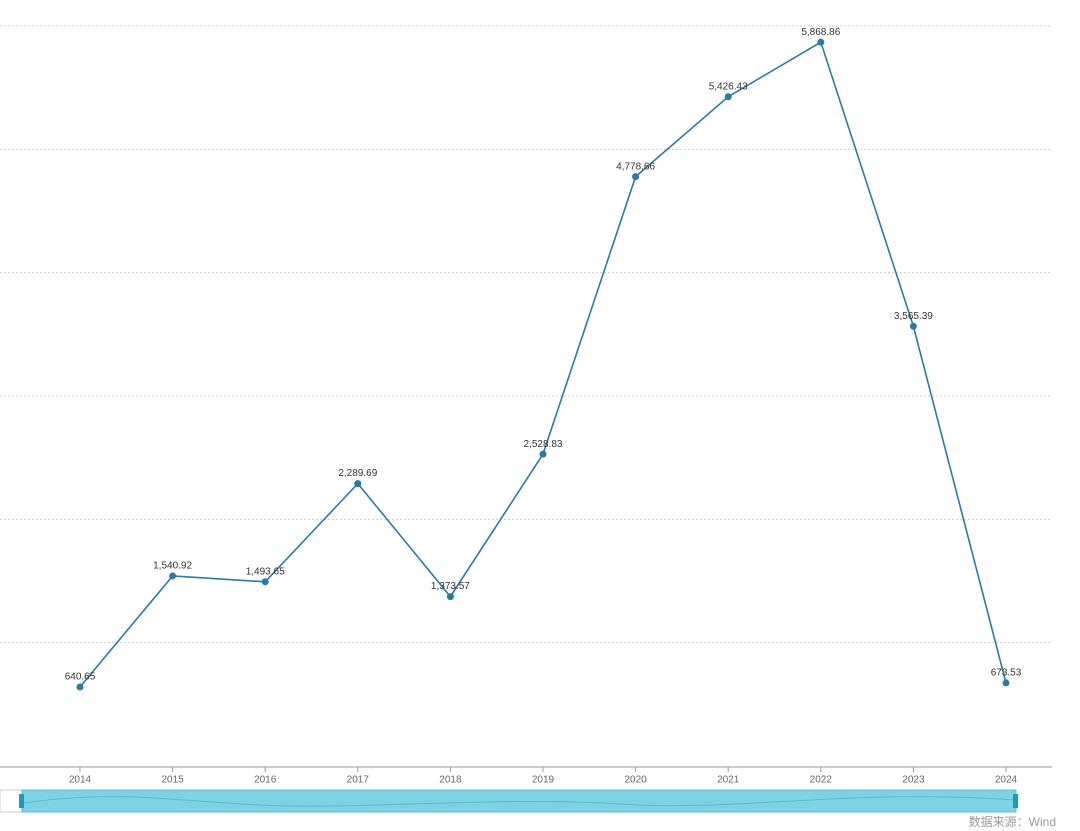 The image size is (1080, 831). Describe the element at coordinates (172, 780) in the screenshot. I see `x-tick-label: 2015` at that location.